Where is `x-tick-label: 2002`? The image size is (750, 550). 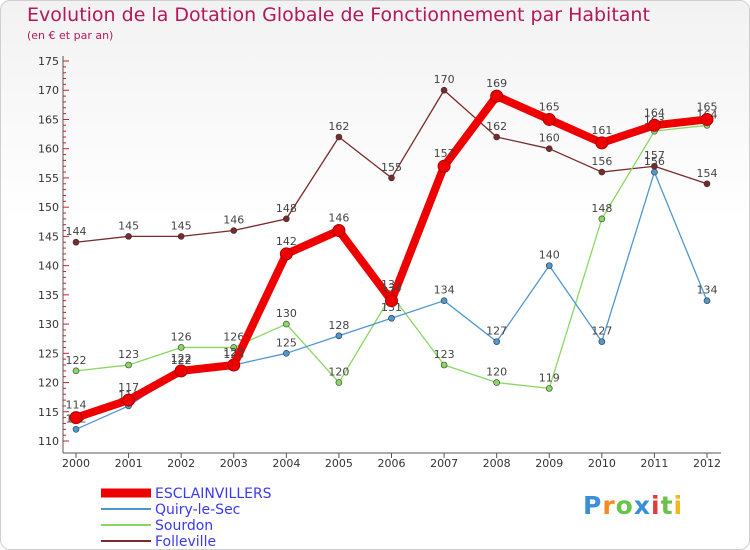 x-tick-label: 2002 is located at coordinates (181, 463).